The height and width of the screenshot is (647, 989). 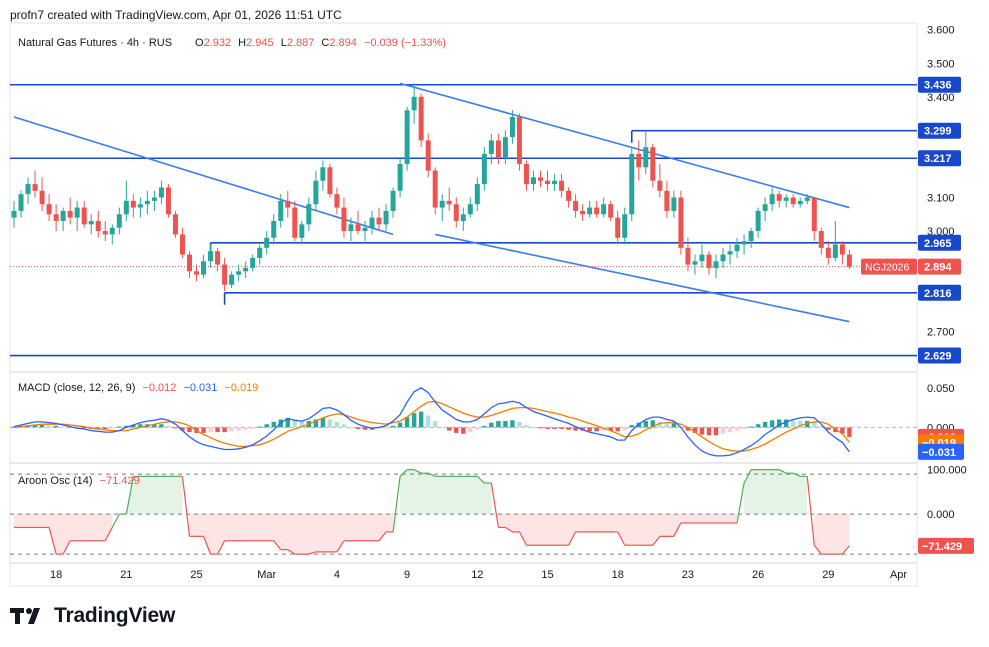 What do you see at coordinates (942, 547) in the screenshot?
I see `aroon-value-label: −71.429` at bounding box center [942, 547].